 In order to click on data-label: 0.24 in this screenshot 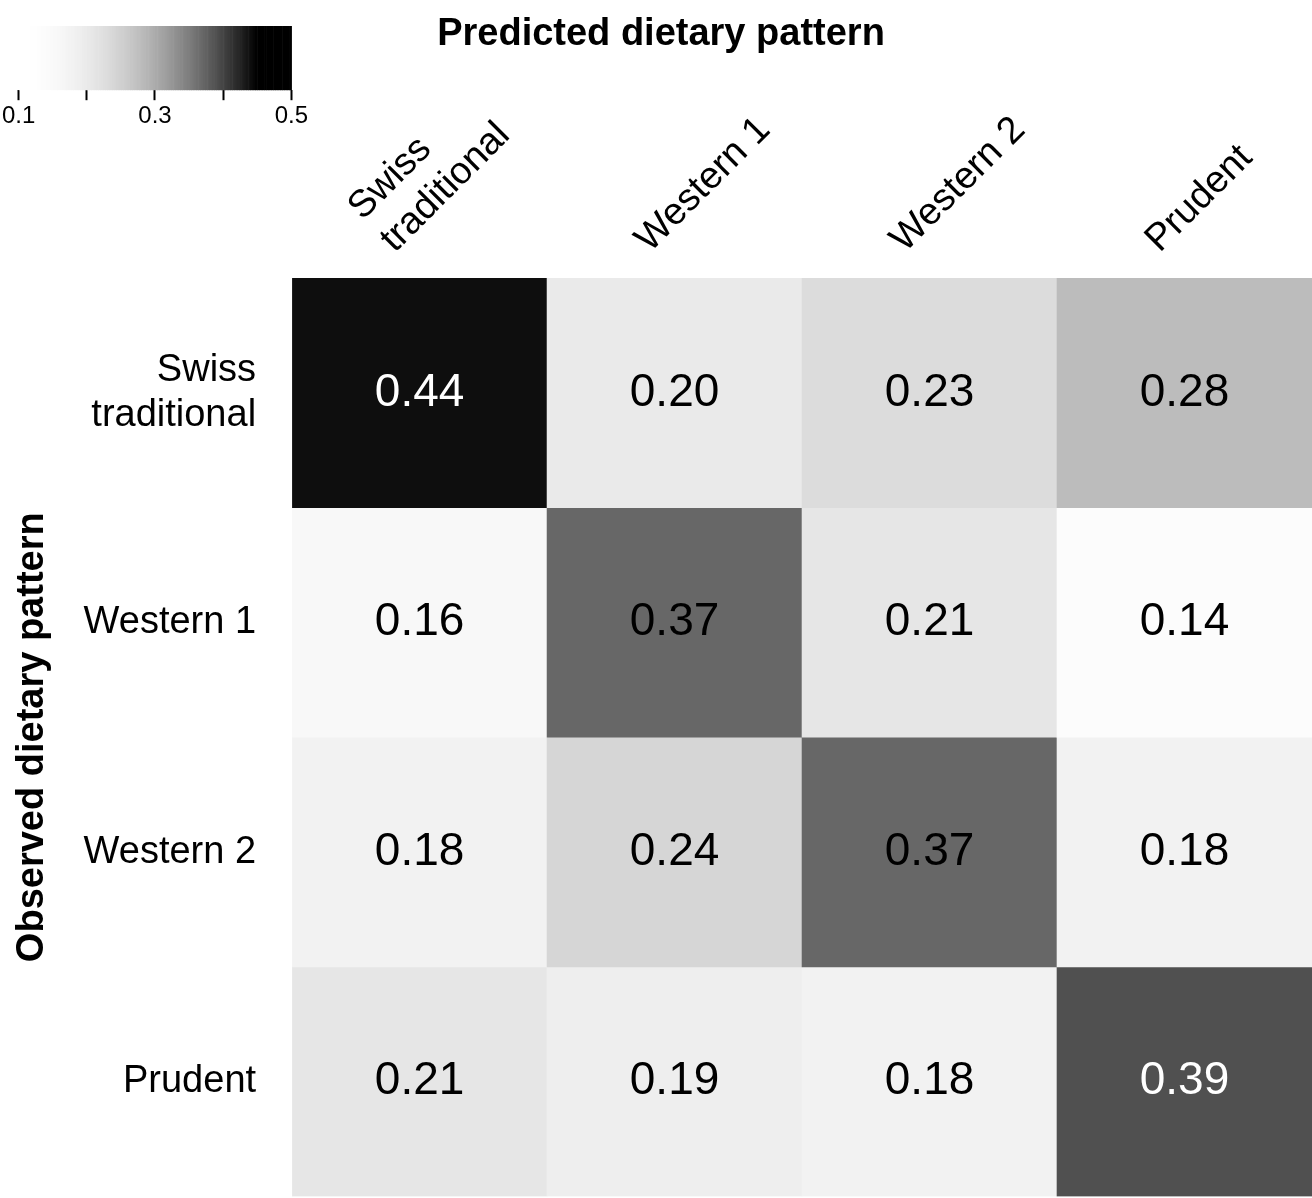, I will do `click(674, 848)`.